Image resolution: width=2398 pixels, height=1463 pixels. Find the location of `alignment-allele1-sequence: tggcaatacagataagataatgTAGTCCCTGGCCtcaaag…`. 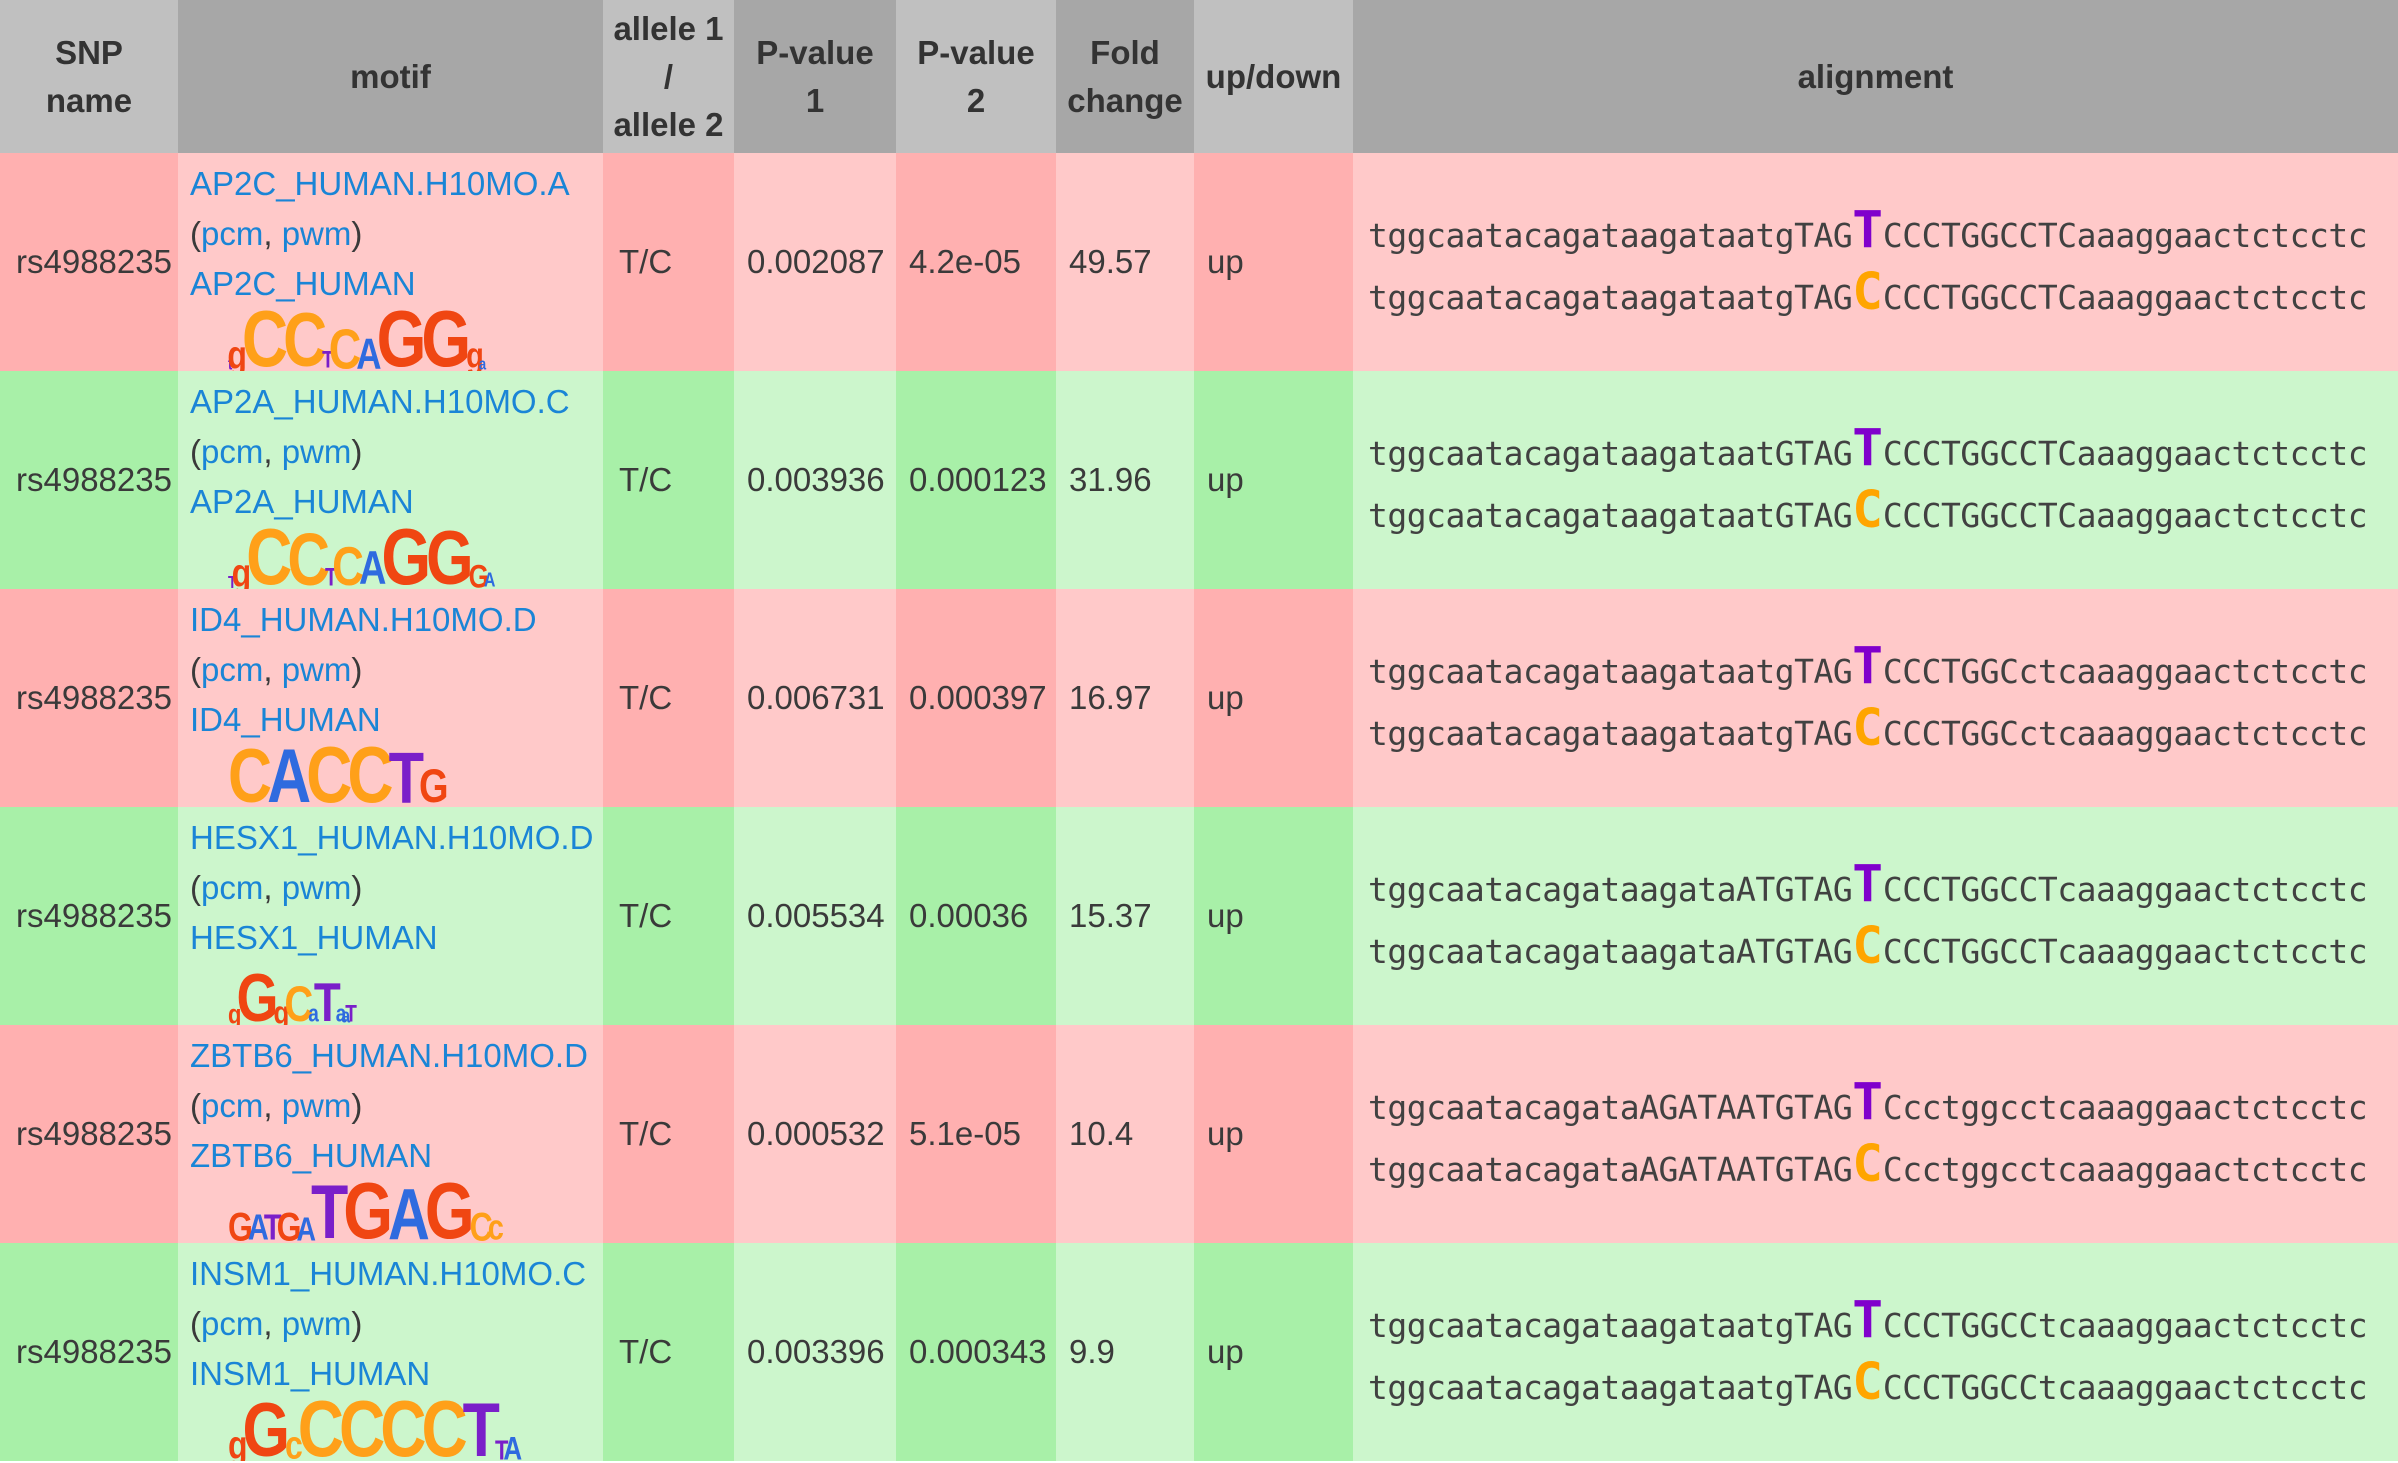

alignment-allele1-sequence: tggcaatacagataagataatgTAGTCCCTGGCCtcaaag… is located at coordinates (1868, 1320).